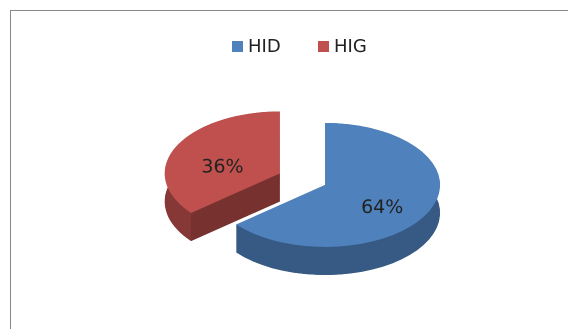 Image resolution: width=568 pixels, height=329 pixels. What do you see at coordinates (382, 207) in the screenshot?
I see `data-label: 64%` at bounding box center [382, 207].